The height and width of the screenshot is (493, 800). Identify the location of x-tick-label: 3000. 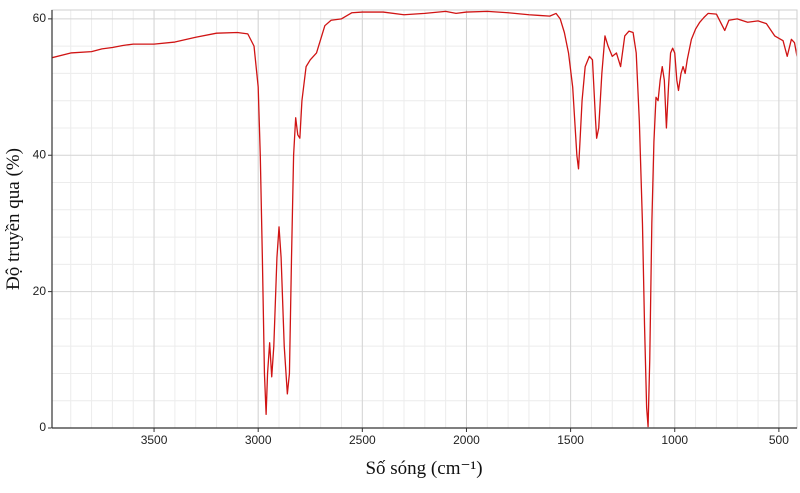
(258, 440).